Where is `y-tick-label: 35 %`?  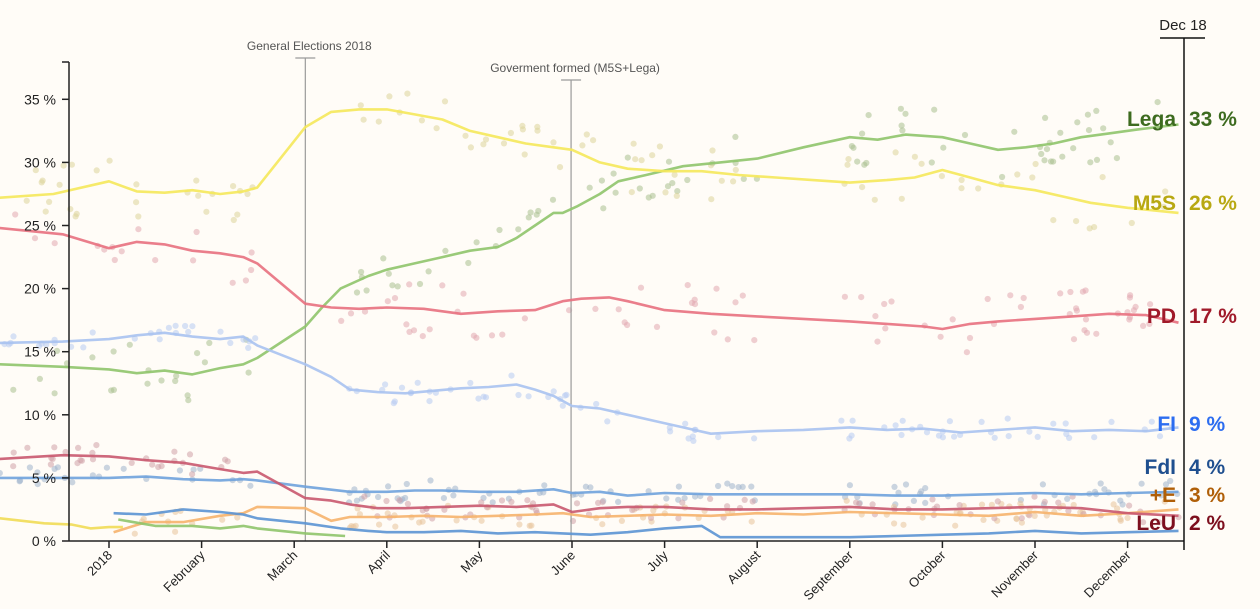
y-tick-label: 35 % is located at coordinates (40, 99).